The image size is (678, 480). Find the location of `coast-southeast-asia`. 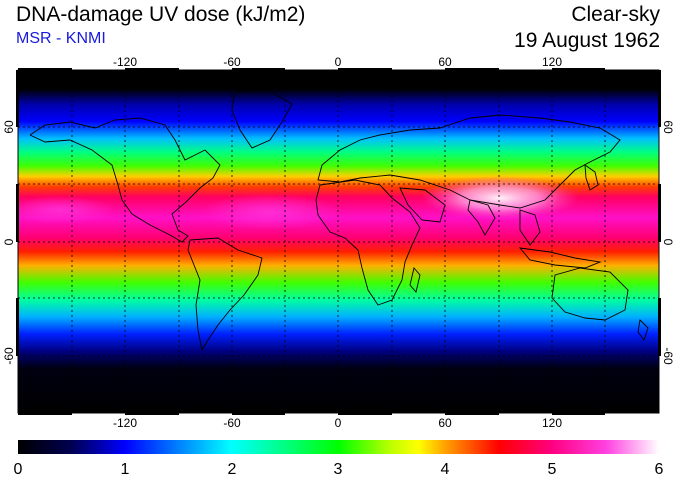

coast-southeast-asia is located at coordinates (530, 227).